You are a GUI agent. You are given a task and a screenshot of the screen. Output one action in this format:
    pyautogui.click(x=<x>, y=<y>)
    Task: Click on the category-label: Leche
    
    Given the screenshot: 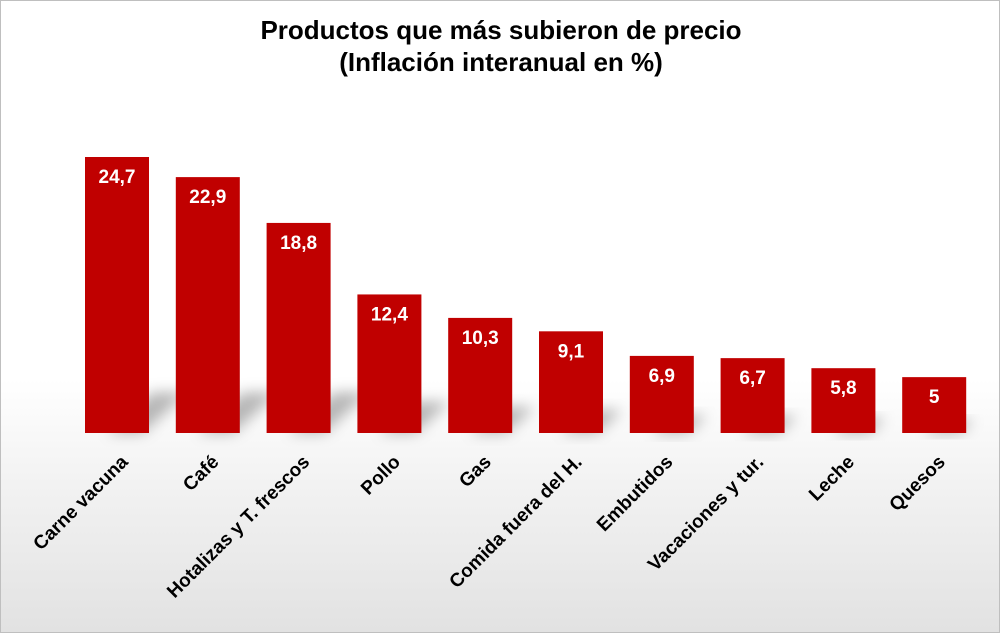 What is the action you would take?
    pyautogui.click(x=832, y=479)
    